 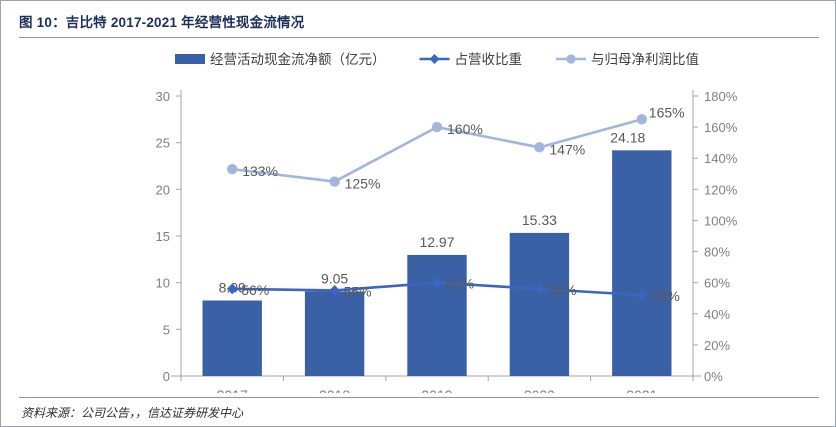 I want to click on category-label: 2017, so click(x=232, y=390).